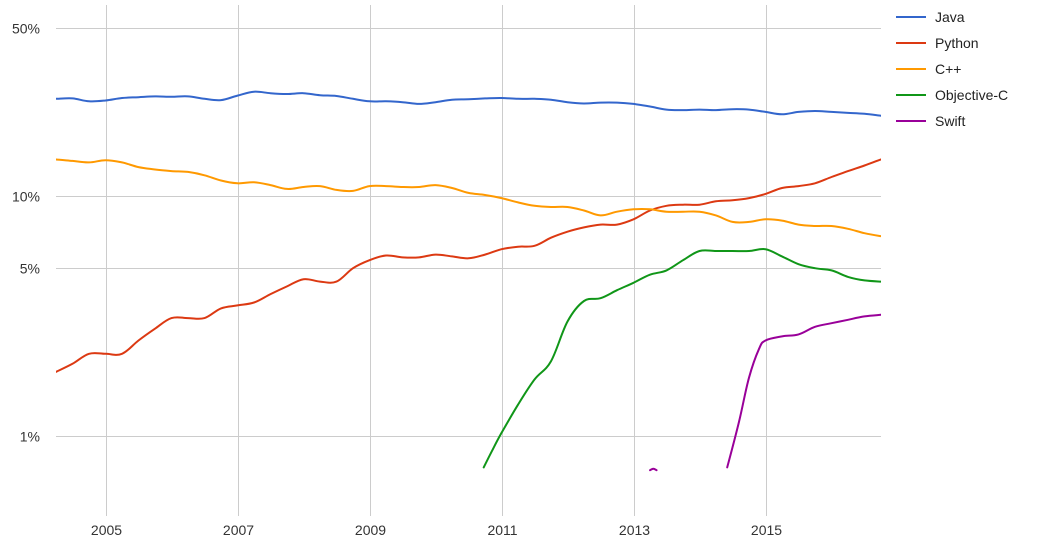 This screenshot has width=1039, height=547. Describe the element at coordinates (634, 530) in the screenshot. I see `x-tick-label: 2013` at that location.